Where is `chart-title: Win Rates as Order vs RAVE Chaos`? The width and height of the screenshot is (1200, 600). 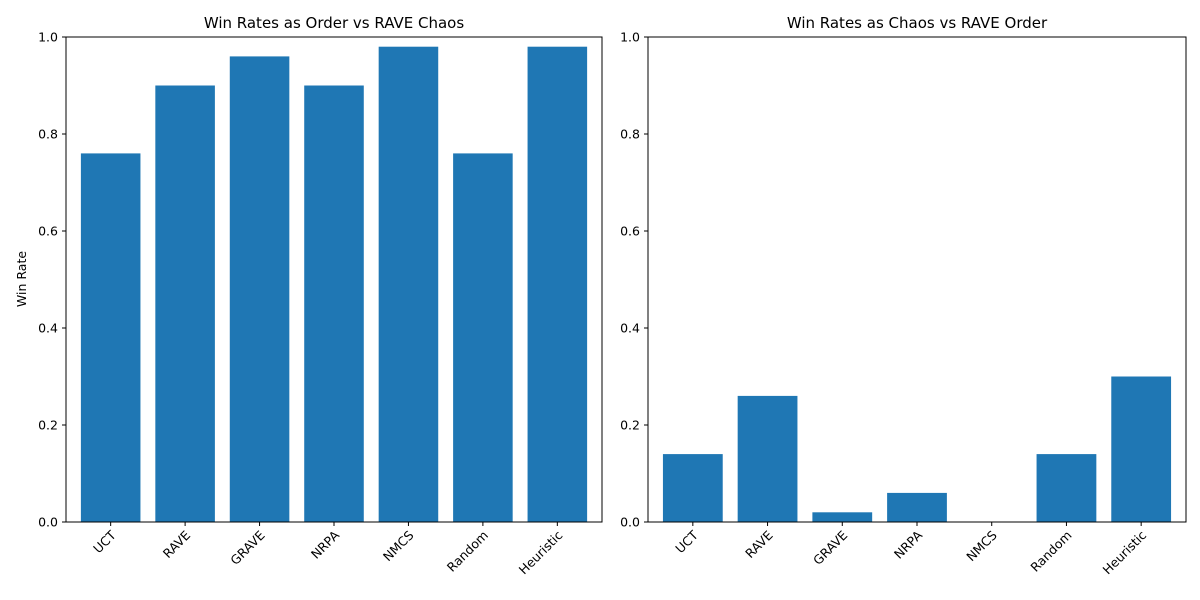 chart-title: Win Rates as Order vs RAVE Chaos is located at coordinates (334, 23).